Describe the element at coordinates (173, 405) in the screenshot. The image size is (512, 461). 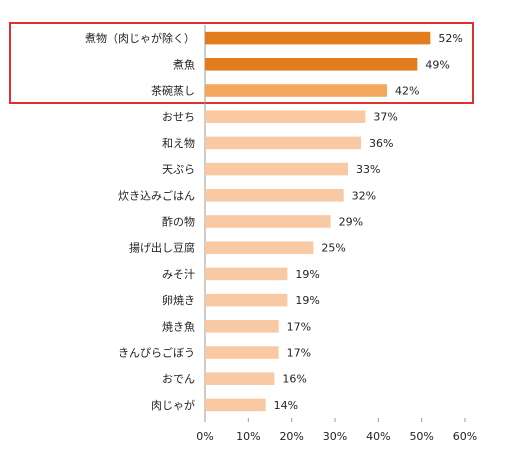
I see `y-tick-label: 肉じゃが` at that location.